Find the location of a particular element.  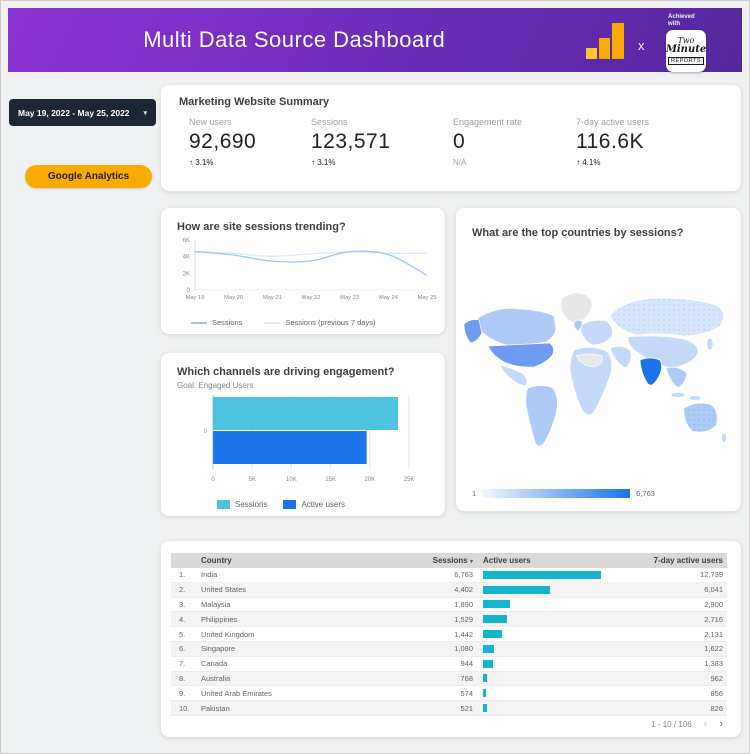

map-russia is located at coordinates (666, 317).